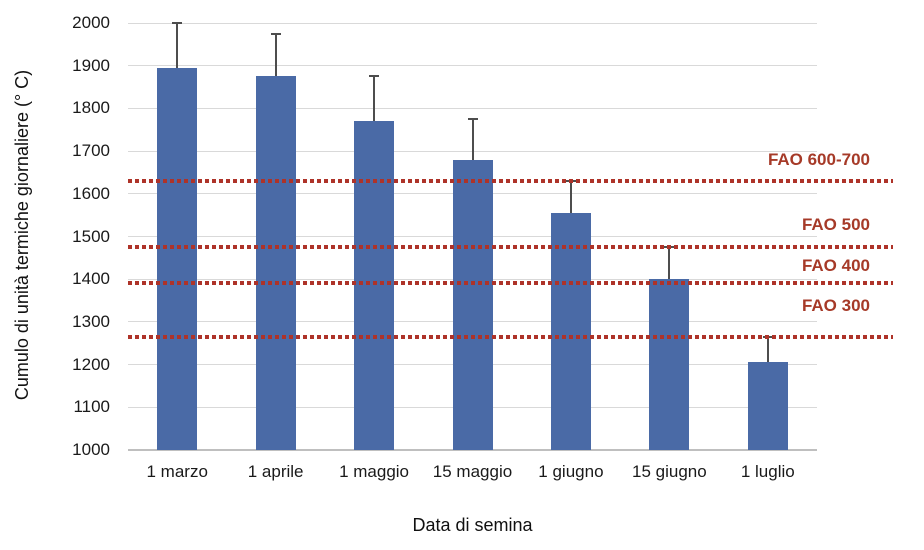 The width and height of the screenshot is (924, 550). What do you see at coordinates (571, 471) in the screenshot?
I see `x-tick-label: 1 giugno` at bounding box center [571, 471].